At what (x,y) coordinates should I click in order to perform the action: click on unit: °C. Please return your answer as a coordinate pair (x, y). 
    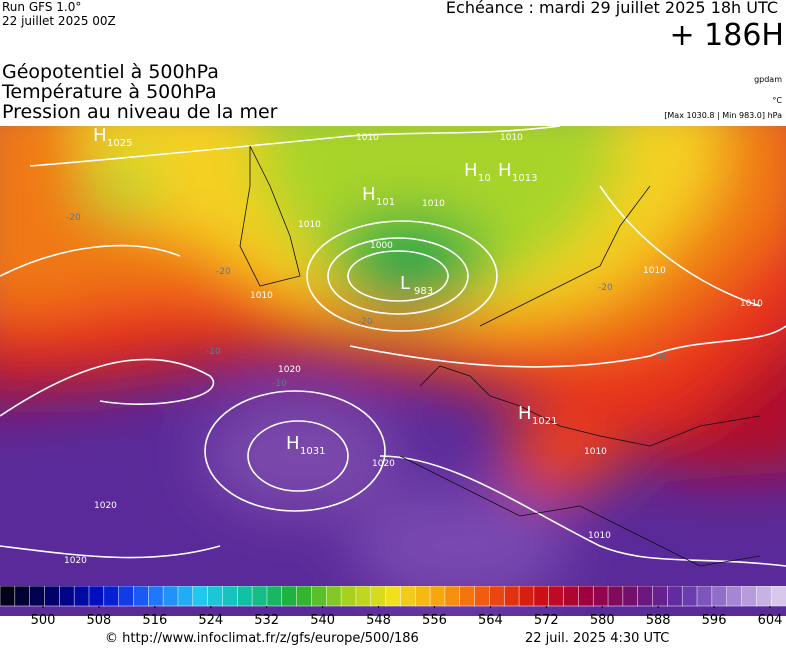
    Looking at the image, I should click on (777, 100).